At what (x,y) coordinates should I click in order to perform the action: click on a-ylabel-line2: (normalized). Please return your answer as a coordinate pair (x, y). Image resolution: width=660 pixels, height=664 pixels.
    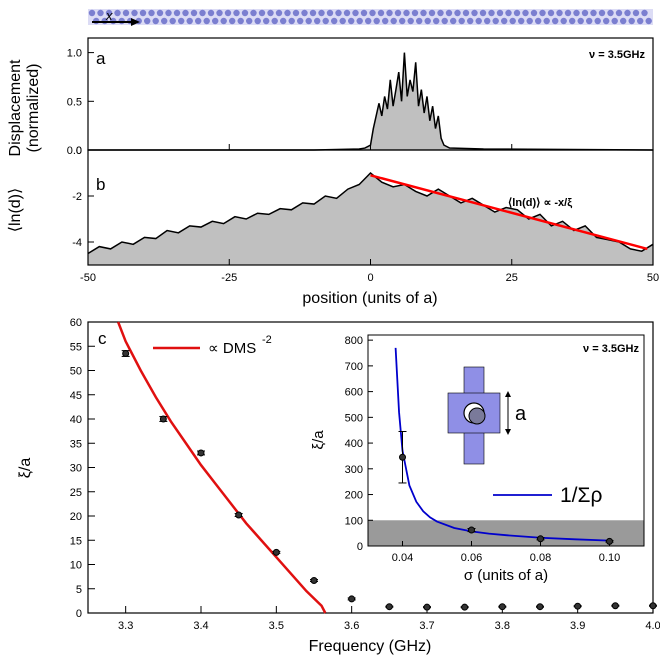
    Looking at the image, I should click on (33, 108).